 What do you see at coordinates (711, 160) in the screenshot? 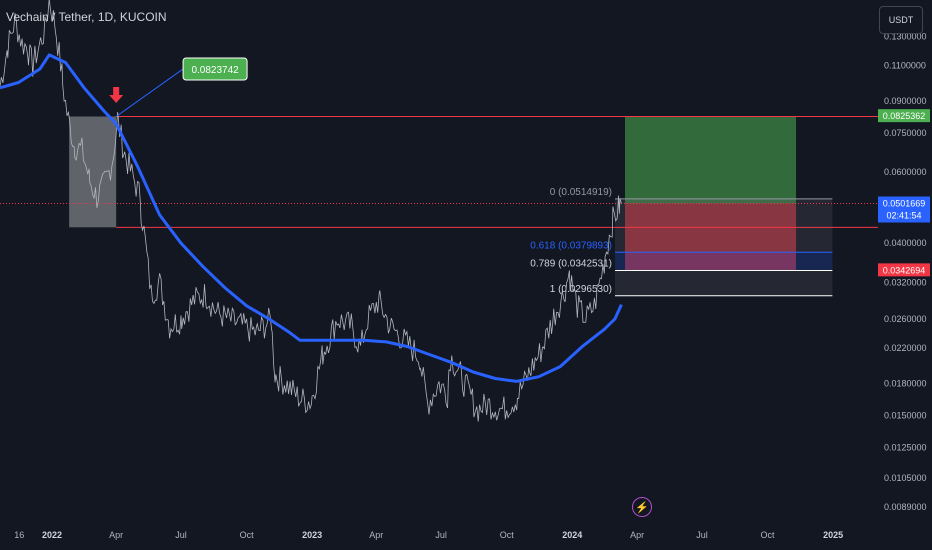
I see `target-zone` at bounding box center [711, 160].